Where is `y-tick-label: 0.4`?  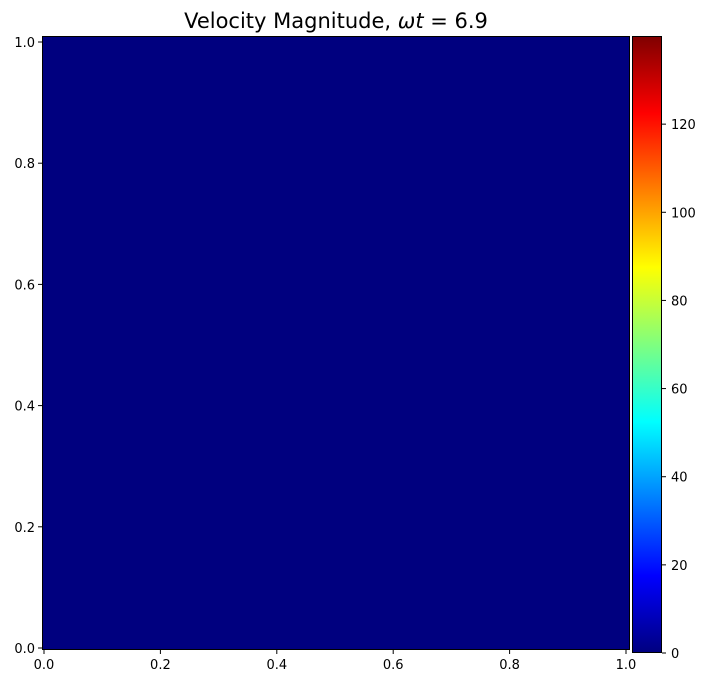
y-tick-label: 0.4 is located at coordinates (24, 407).